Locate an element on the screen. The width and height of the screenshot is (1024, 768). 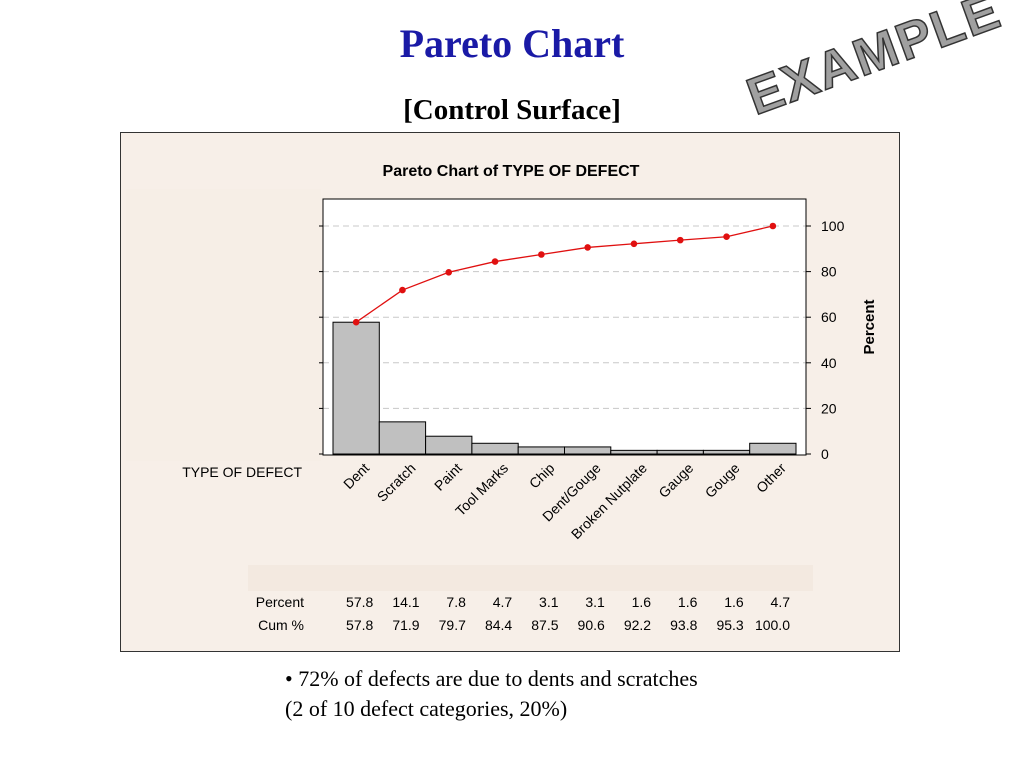
slide-subtitle: [Control Surface] is located at coordinates (512, 110).